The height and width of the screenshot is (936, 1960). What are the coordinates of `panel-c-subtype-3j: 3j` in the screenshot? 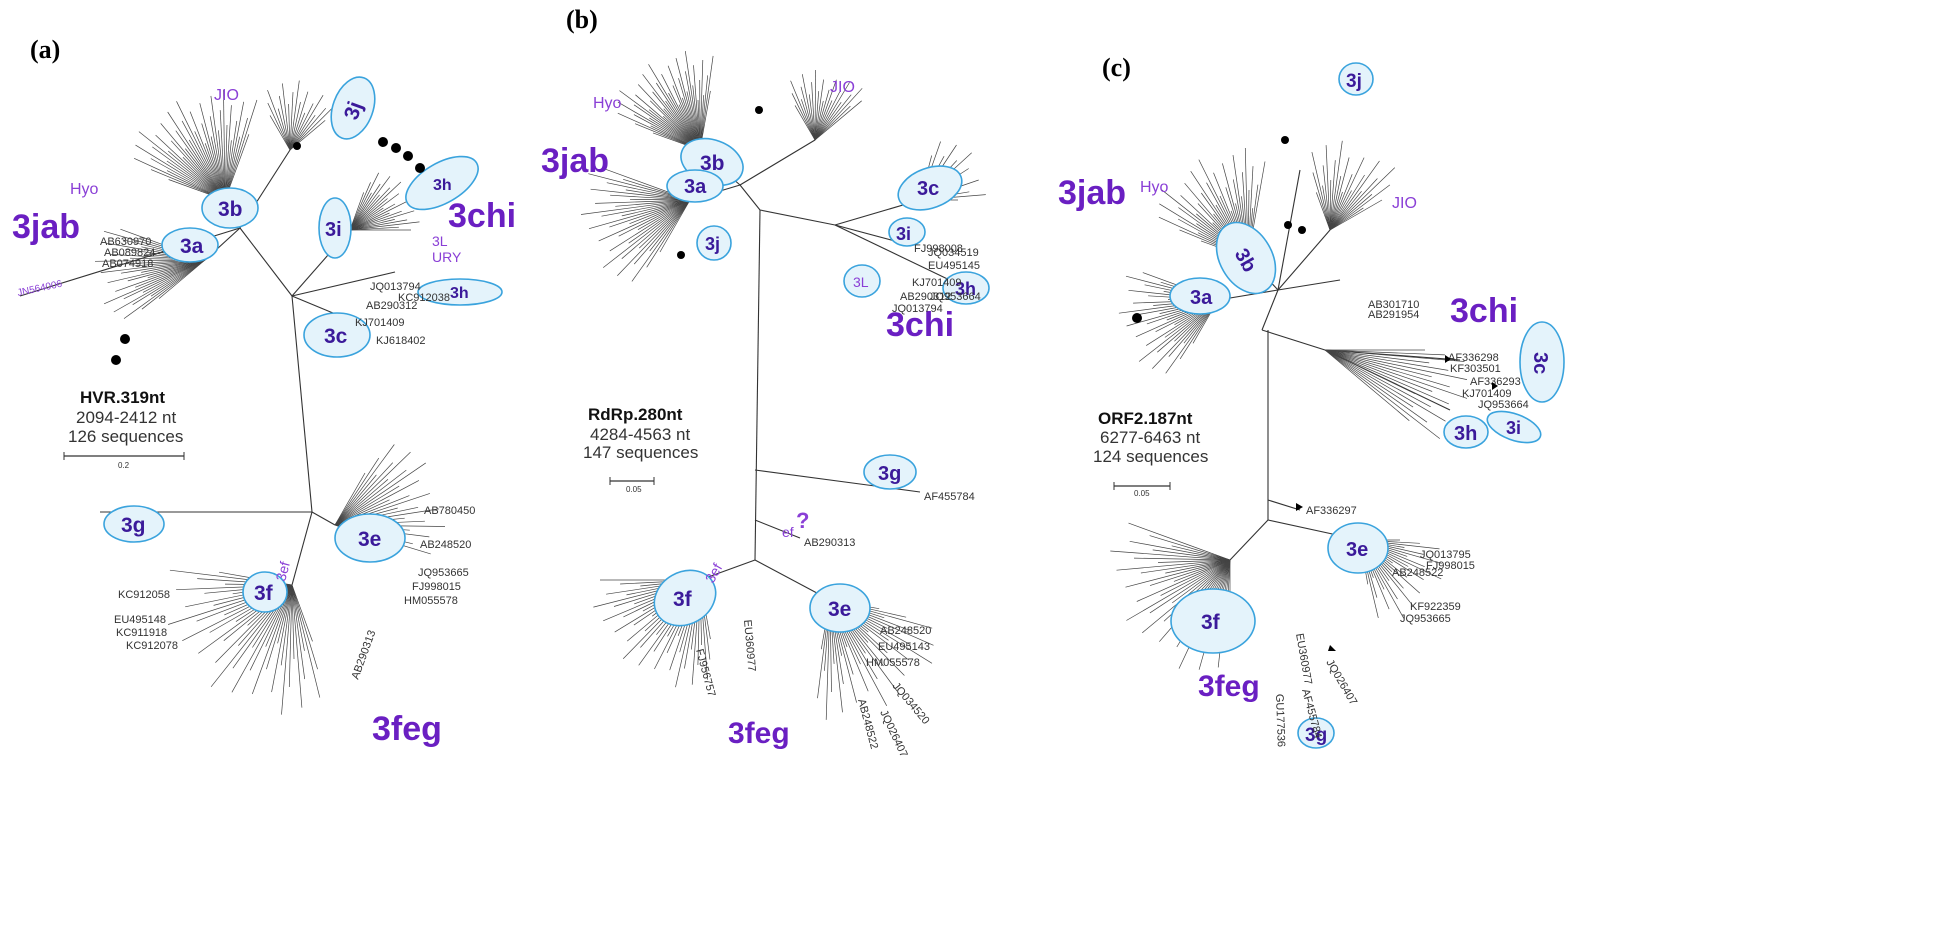 It's located at (1356, 79).